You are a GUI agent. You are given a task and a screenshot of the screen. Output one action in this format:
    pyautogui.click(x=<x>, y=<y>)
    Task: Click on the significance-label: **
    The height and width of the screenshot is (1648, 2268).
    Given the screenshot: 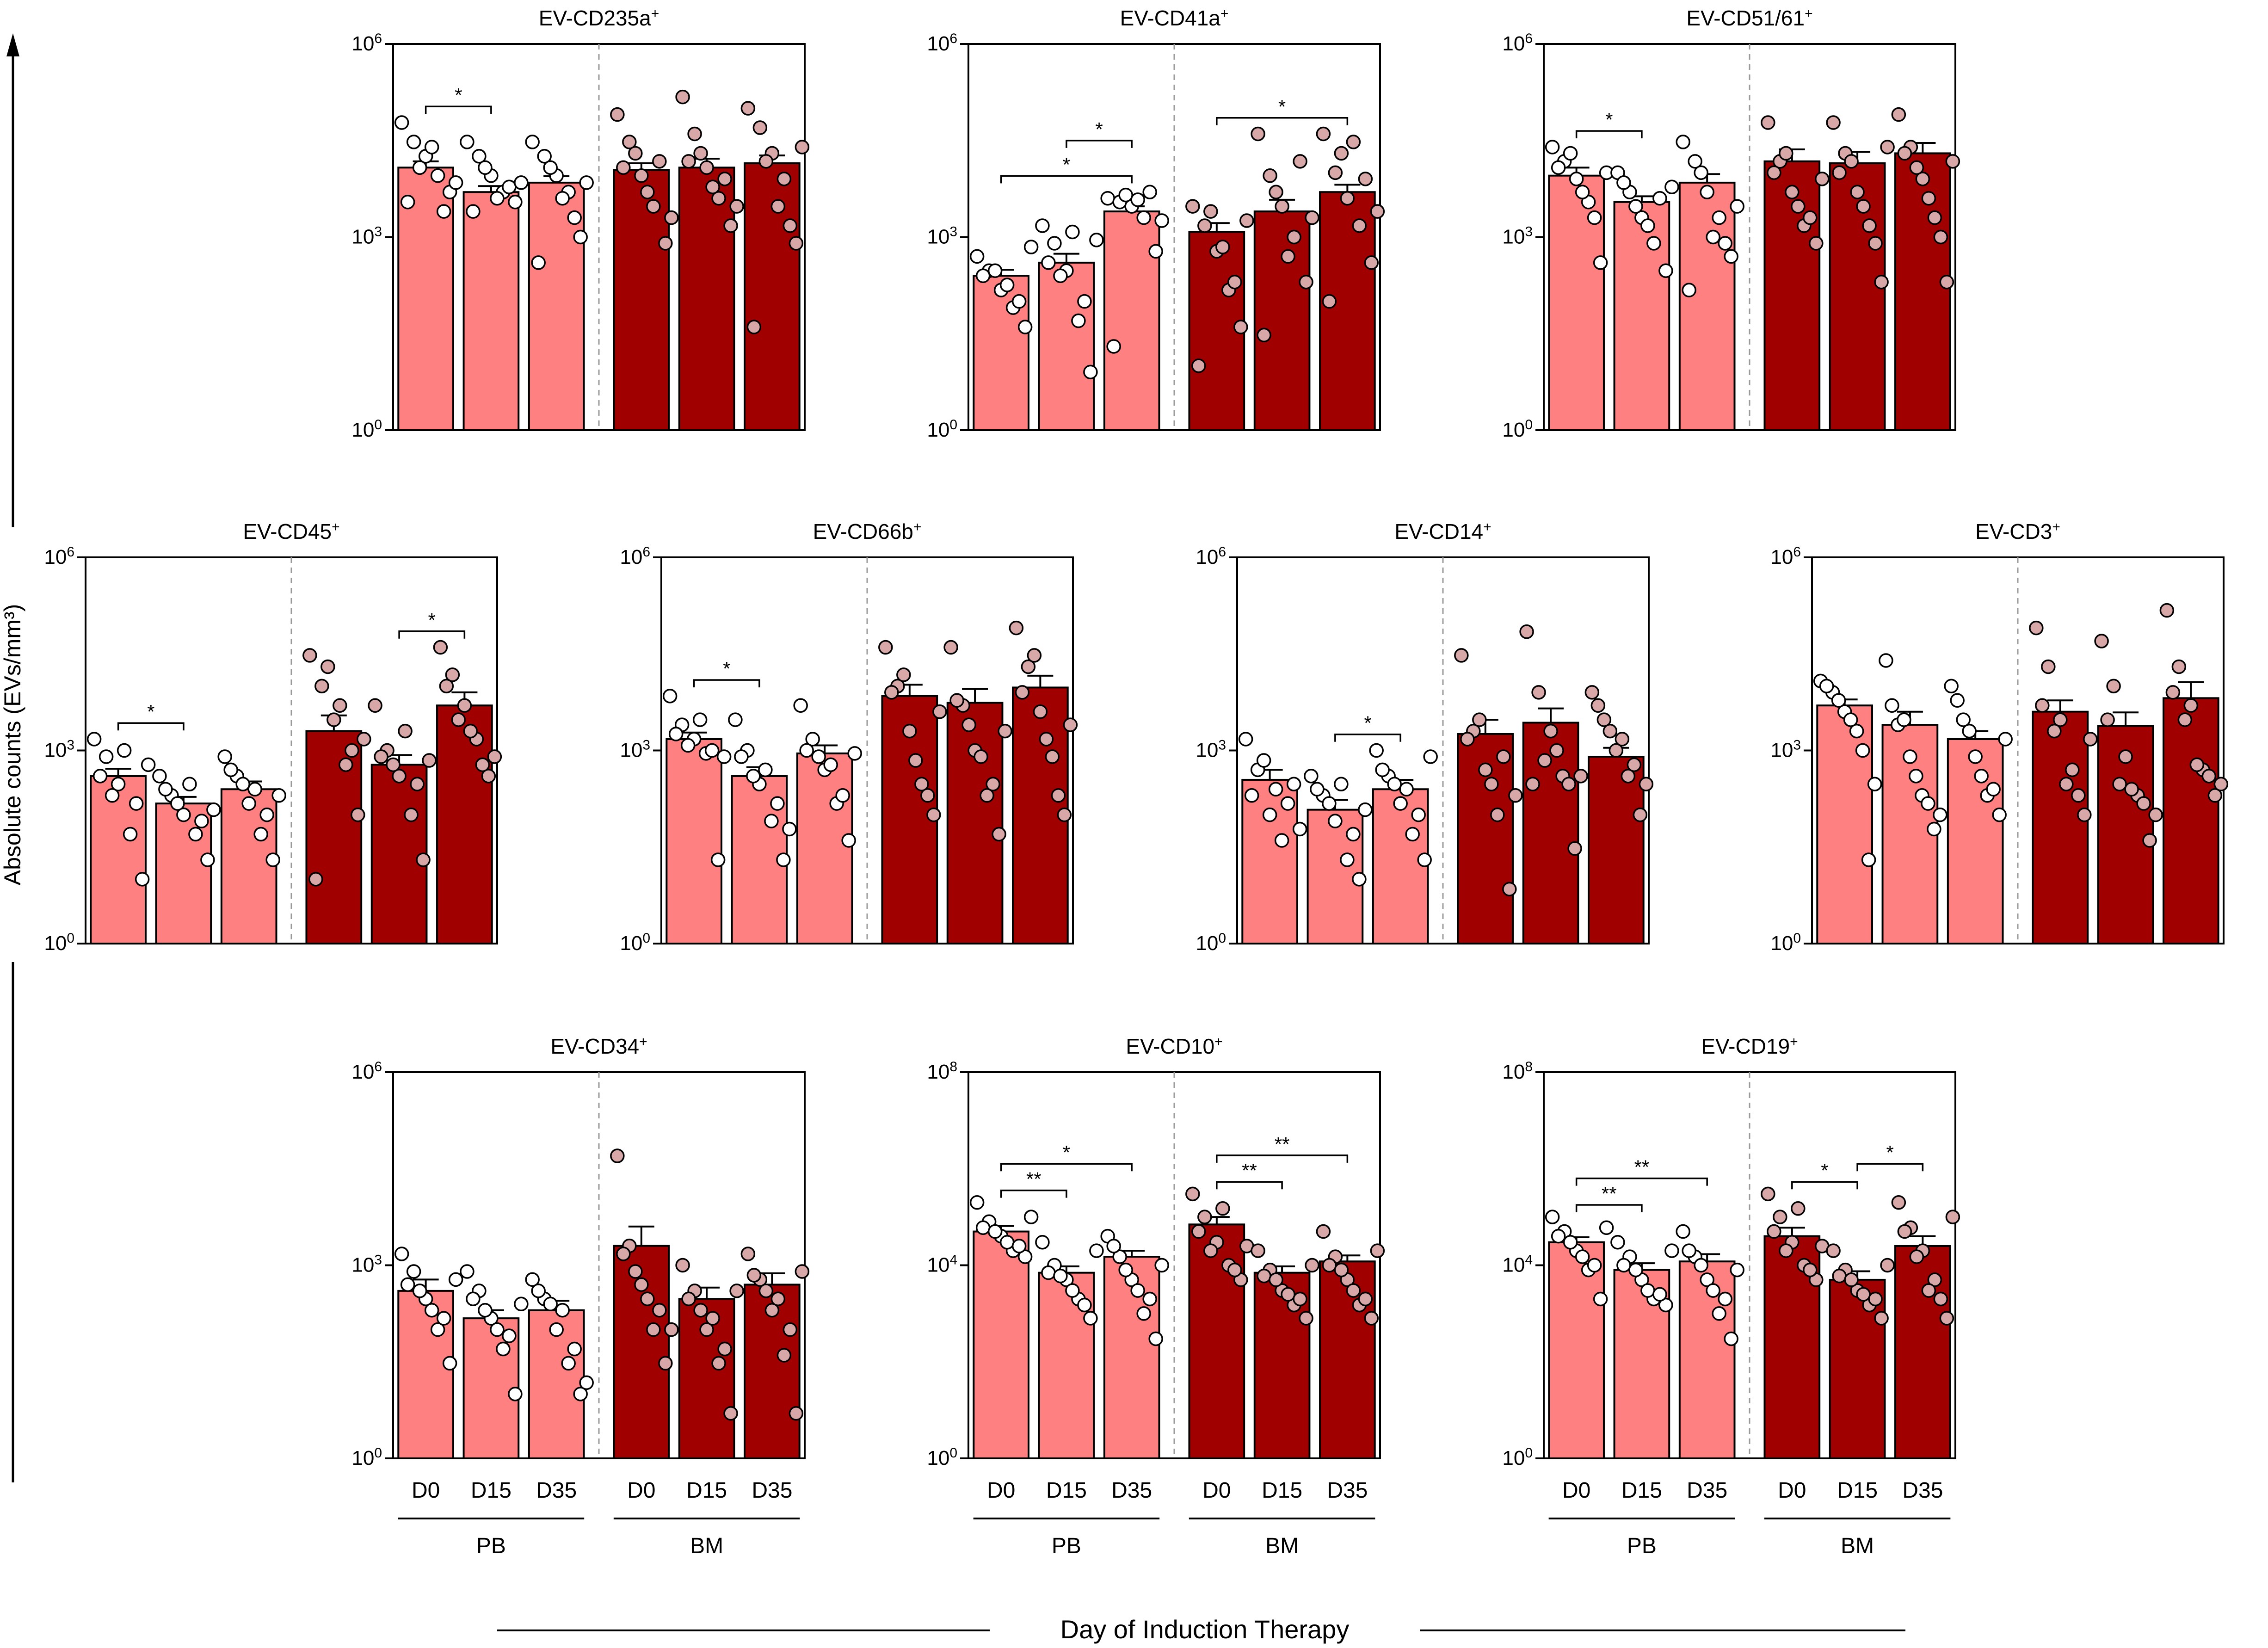 What is the action you would take?
    pyautogui.click(x=1034, y=1179)
    